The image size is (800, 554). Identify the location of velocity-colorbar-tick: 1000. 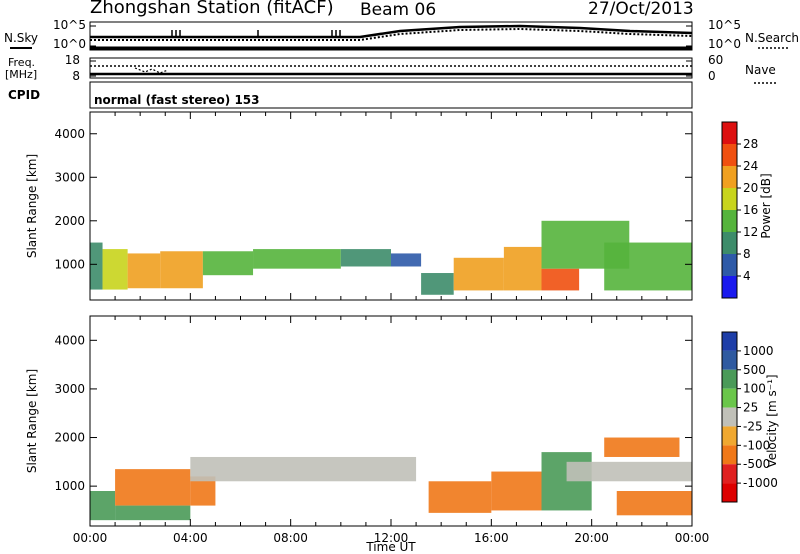
(758, 351).